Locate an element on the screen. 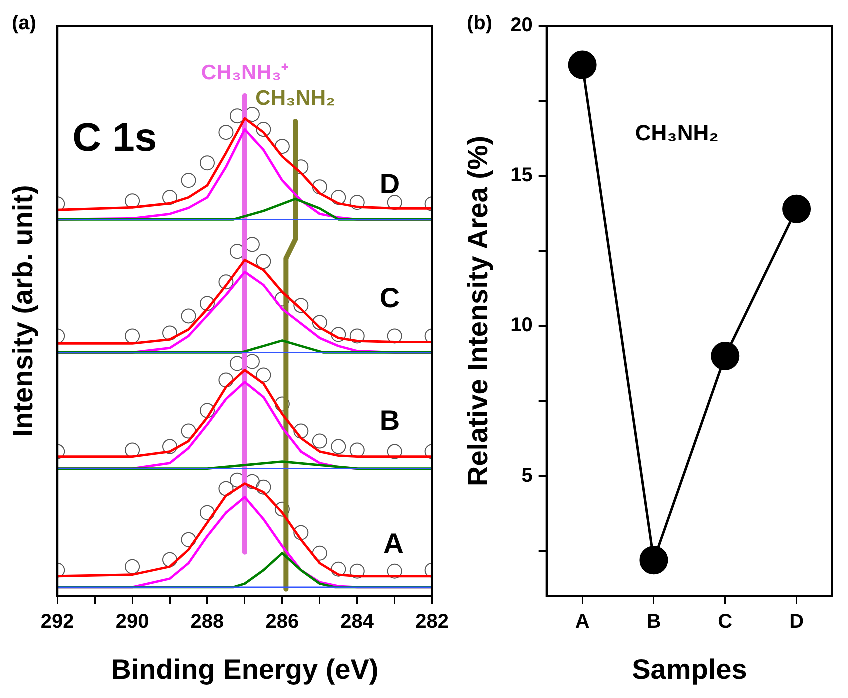 This screenshot has width=848, height=698. x-tick-label: B is located at coordinates (654, 621).